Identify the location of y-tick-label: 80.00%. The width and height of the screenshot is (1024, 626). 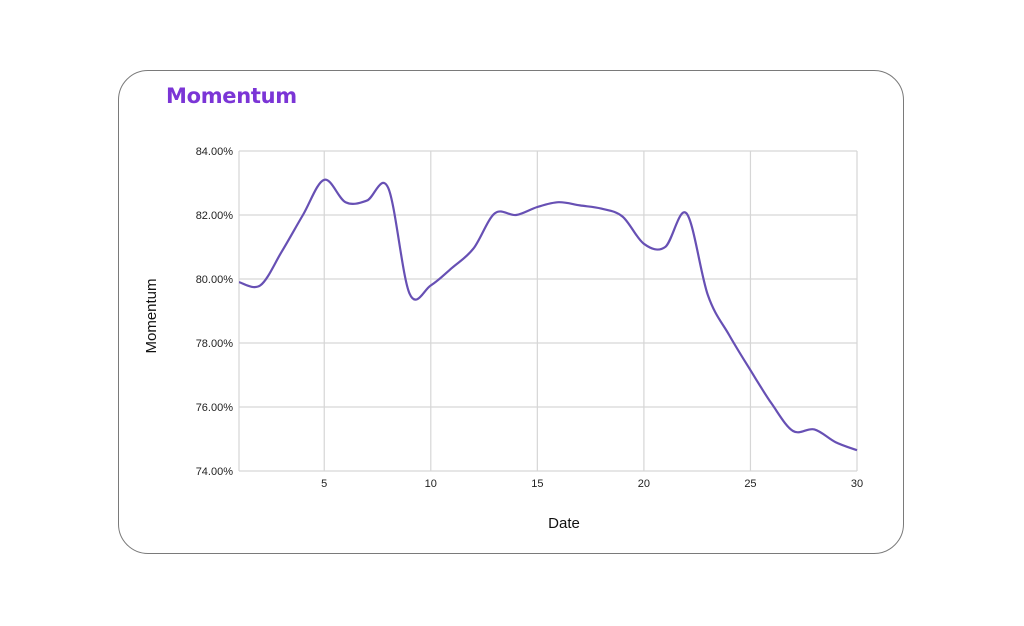
(215, 280).